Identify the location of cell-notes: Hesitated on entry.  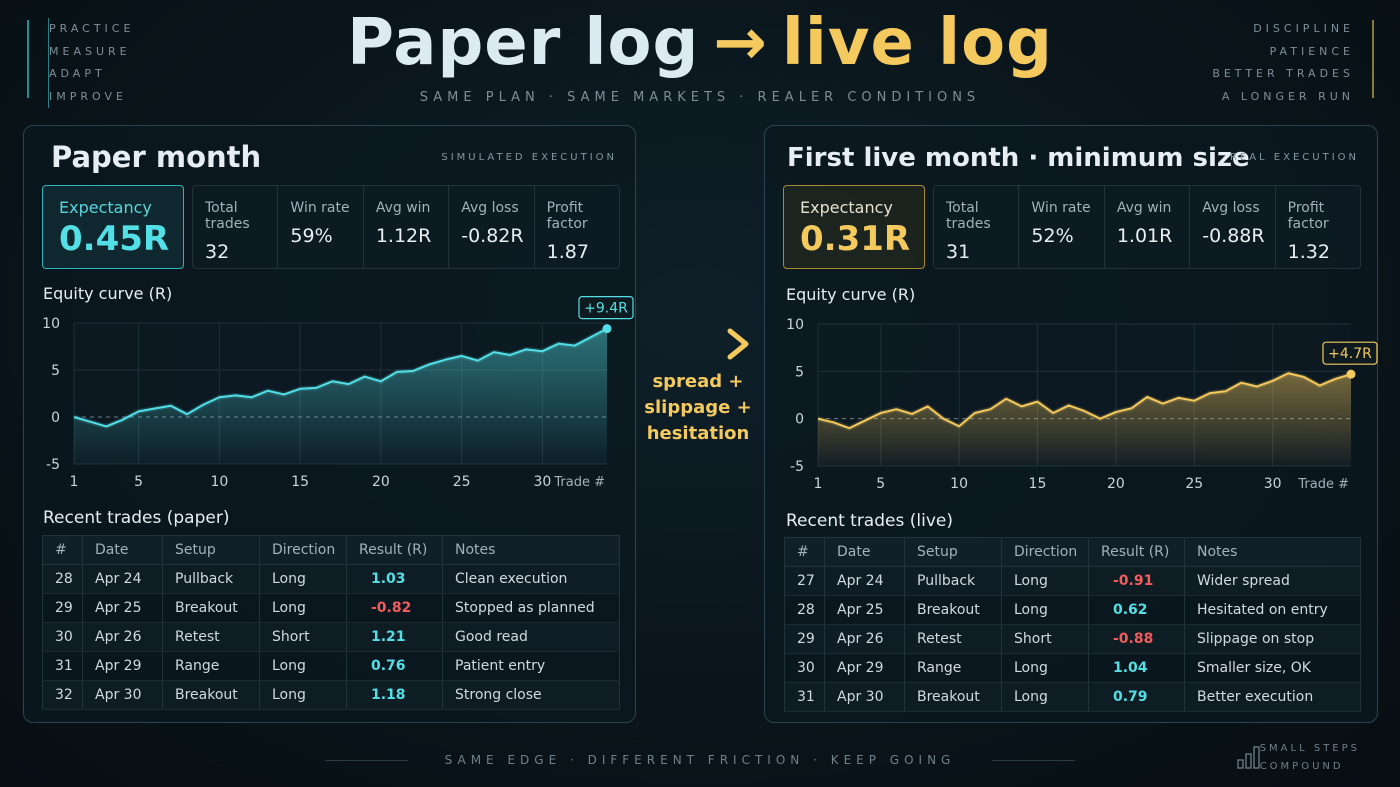
(1272, 610).